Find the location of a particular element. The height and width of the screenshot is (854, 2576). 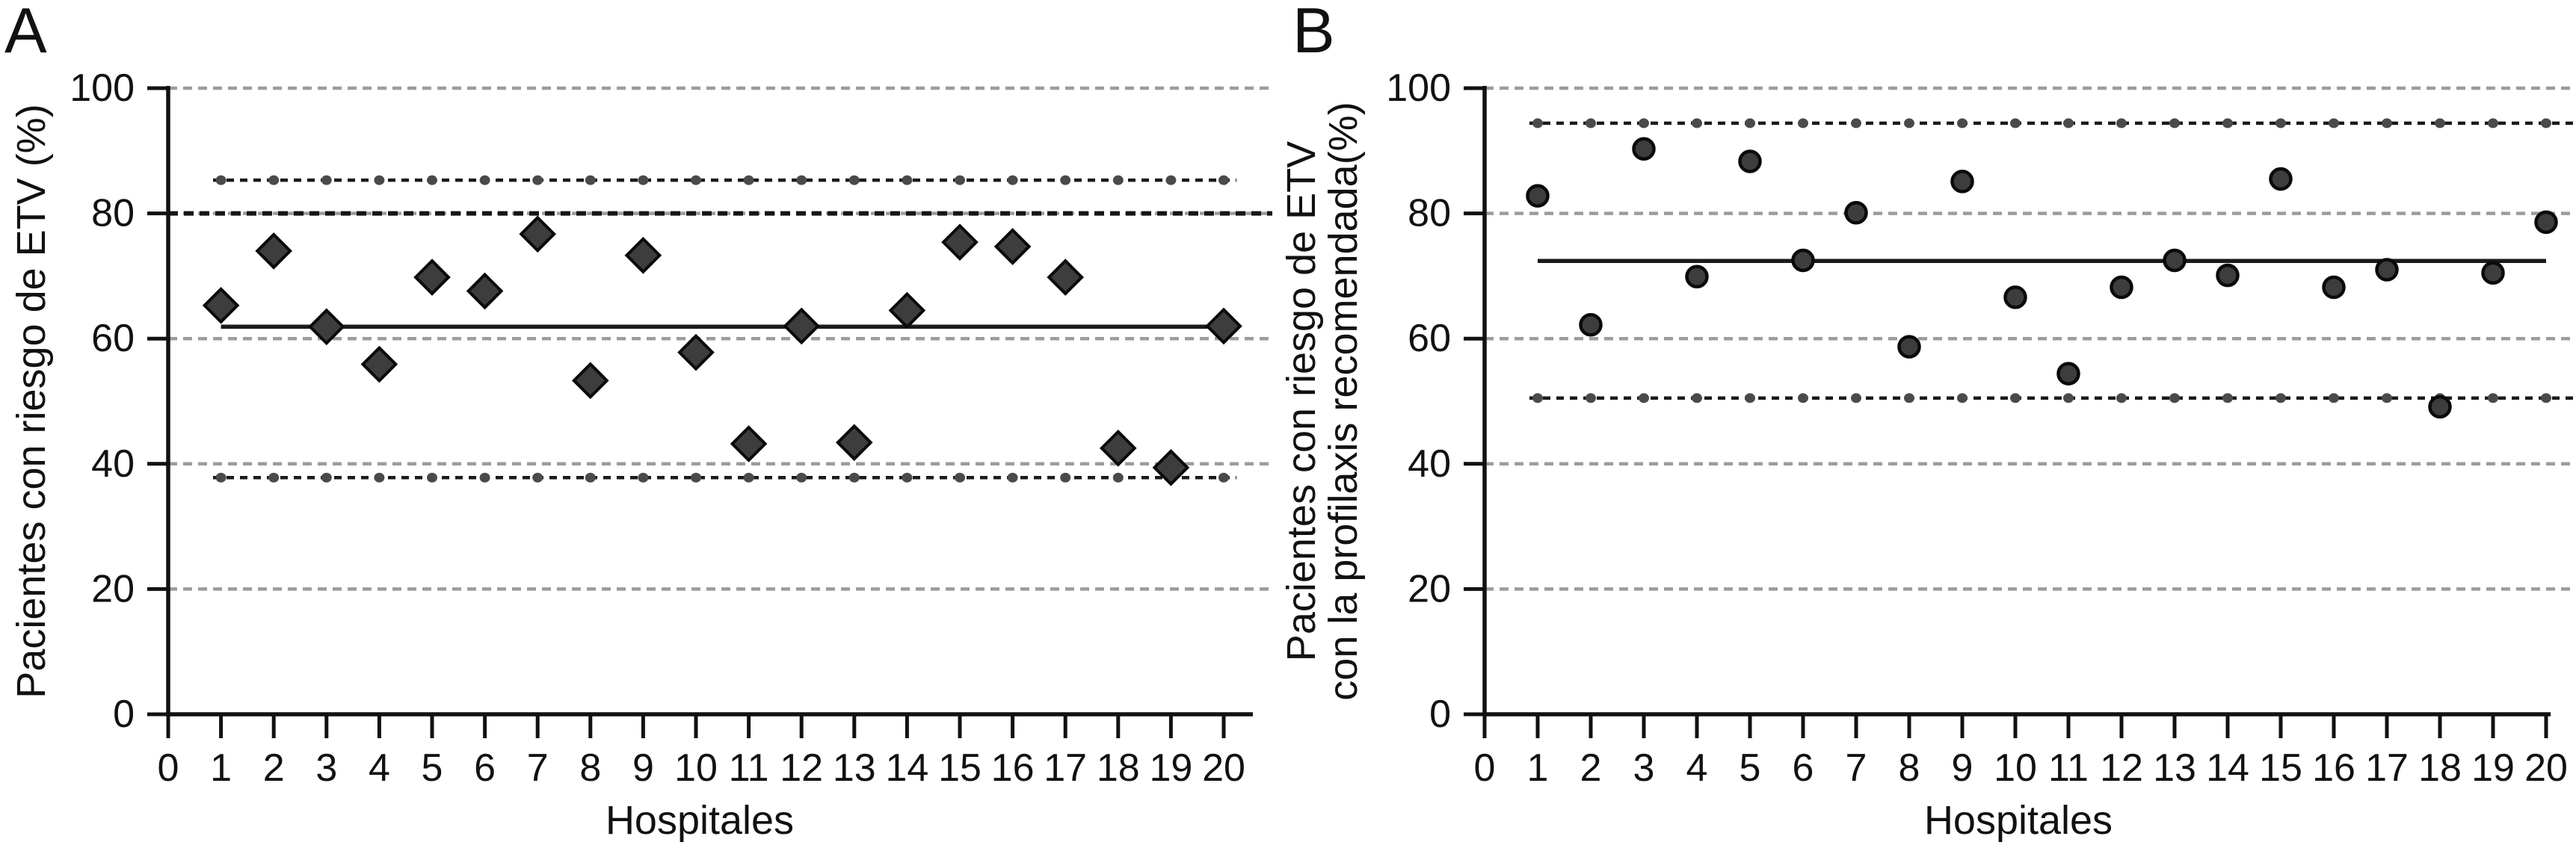

y-tick-label: 40 is located at coordinates (1429, 464).